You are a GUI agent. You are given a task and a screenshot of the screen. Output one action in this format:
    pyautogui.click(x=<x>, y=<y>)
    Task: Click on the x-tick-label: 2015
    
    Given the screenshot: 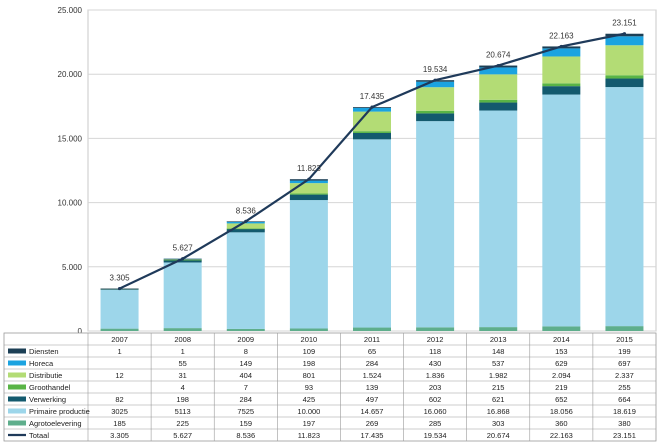 What is the action you would take?
    pyautogui.click(x=624, y=339)
    